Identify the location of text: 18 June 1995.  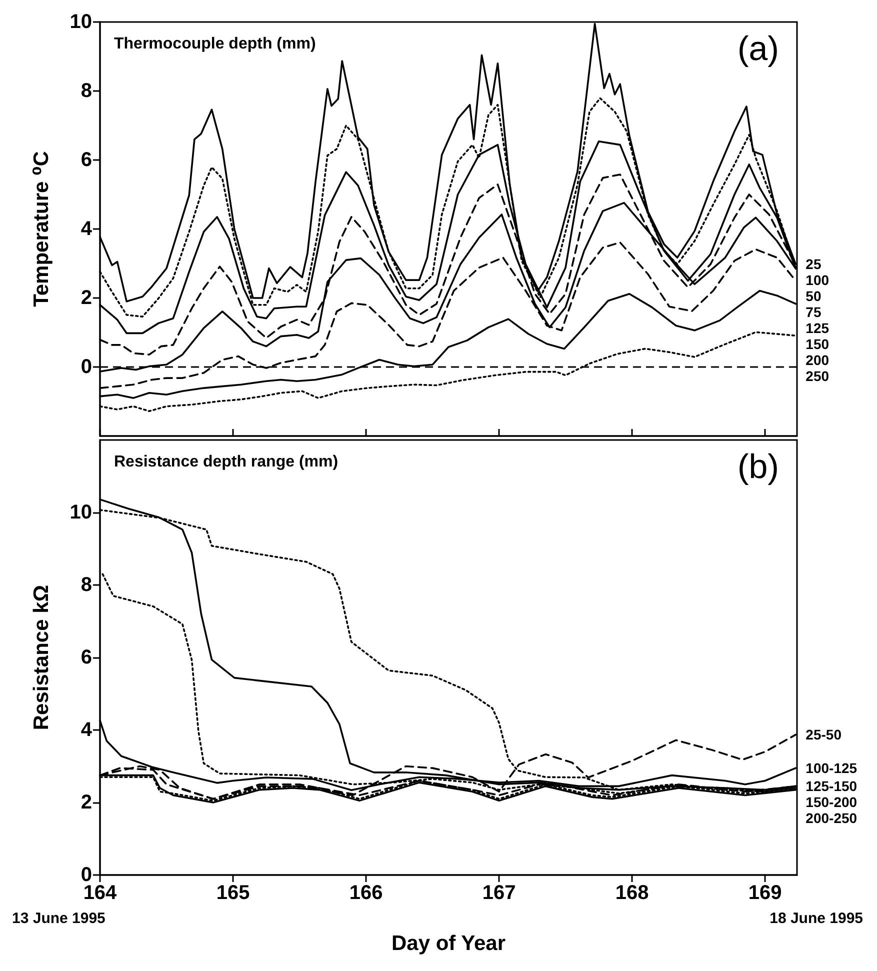
(817, 918).